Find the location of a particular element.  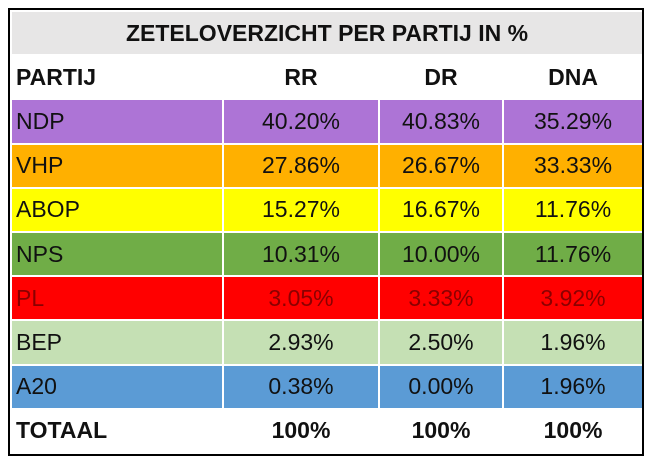

party-cell: ABOP is located at coordinates (117, 209).